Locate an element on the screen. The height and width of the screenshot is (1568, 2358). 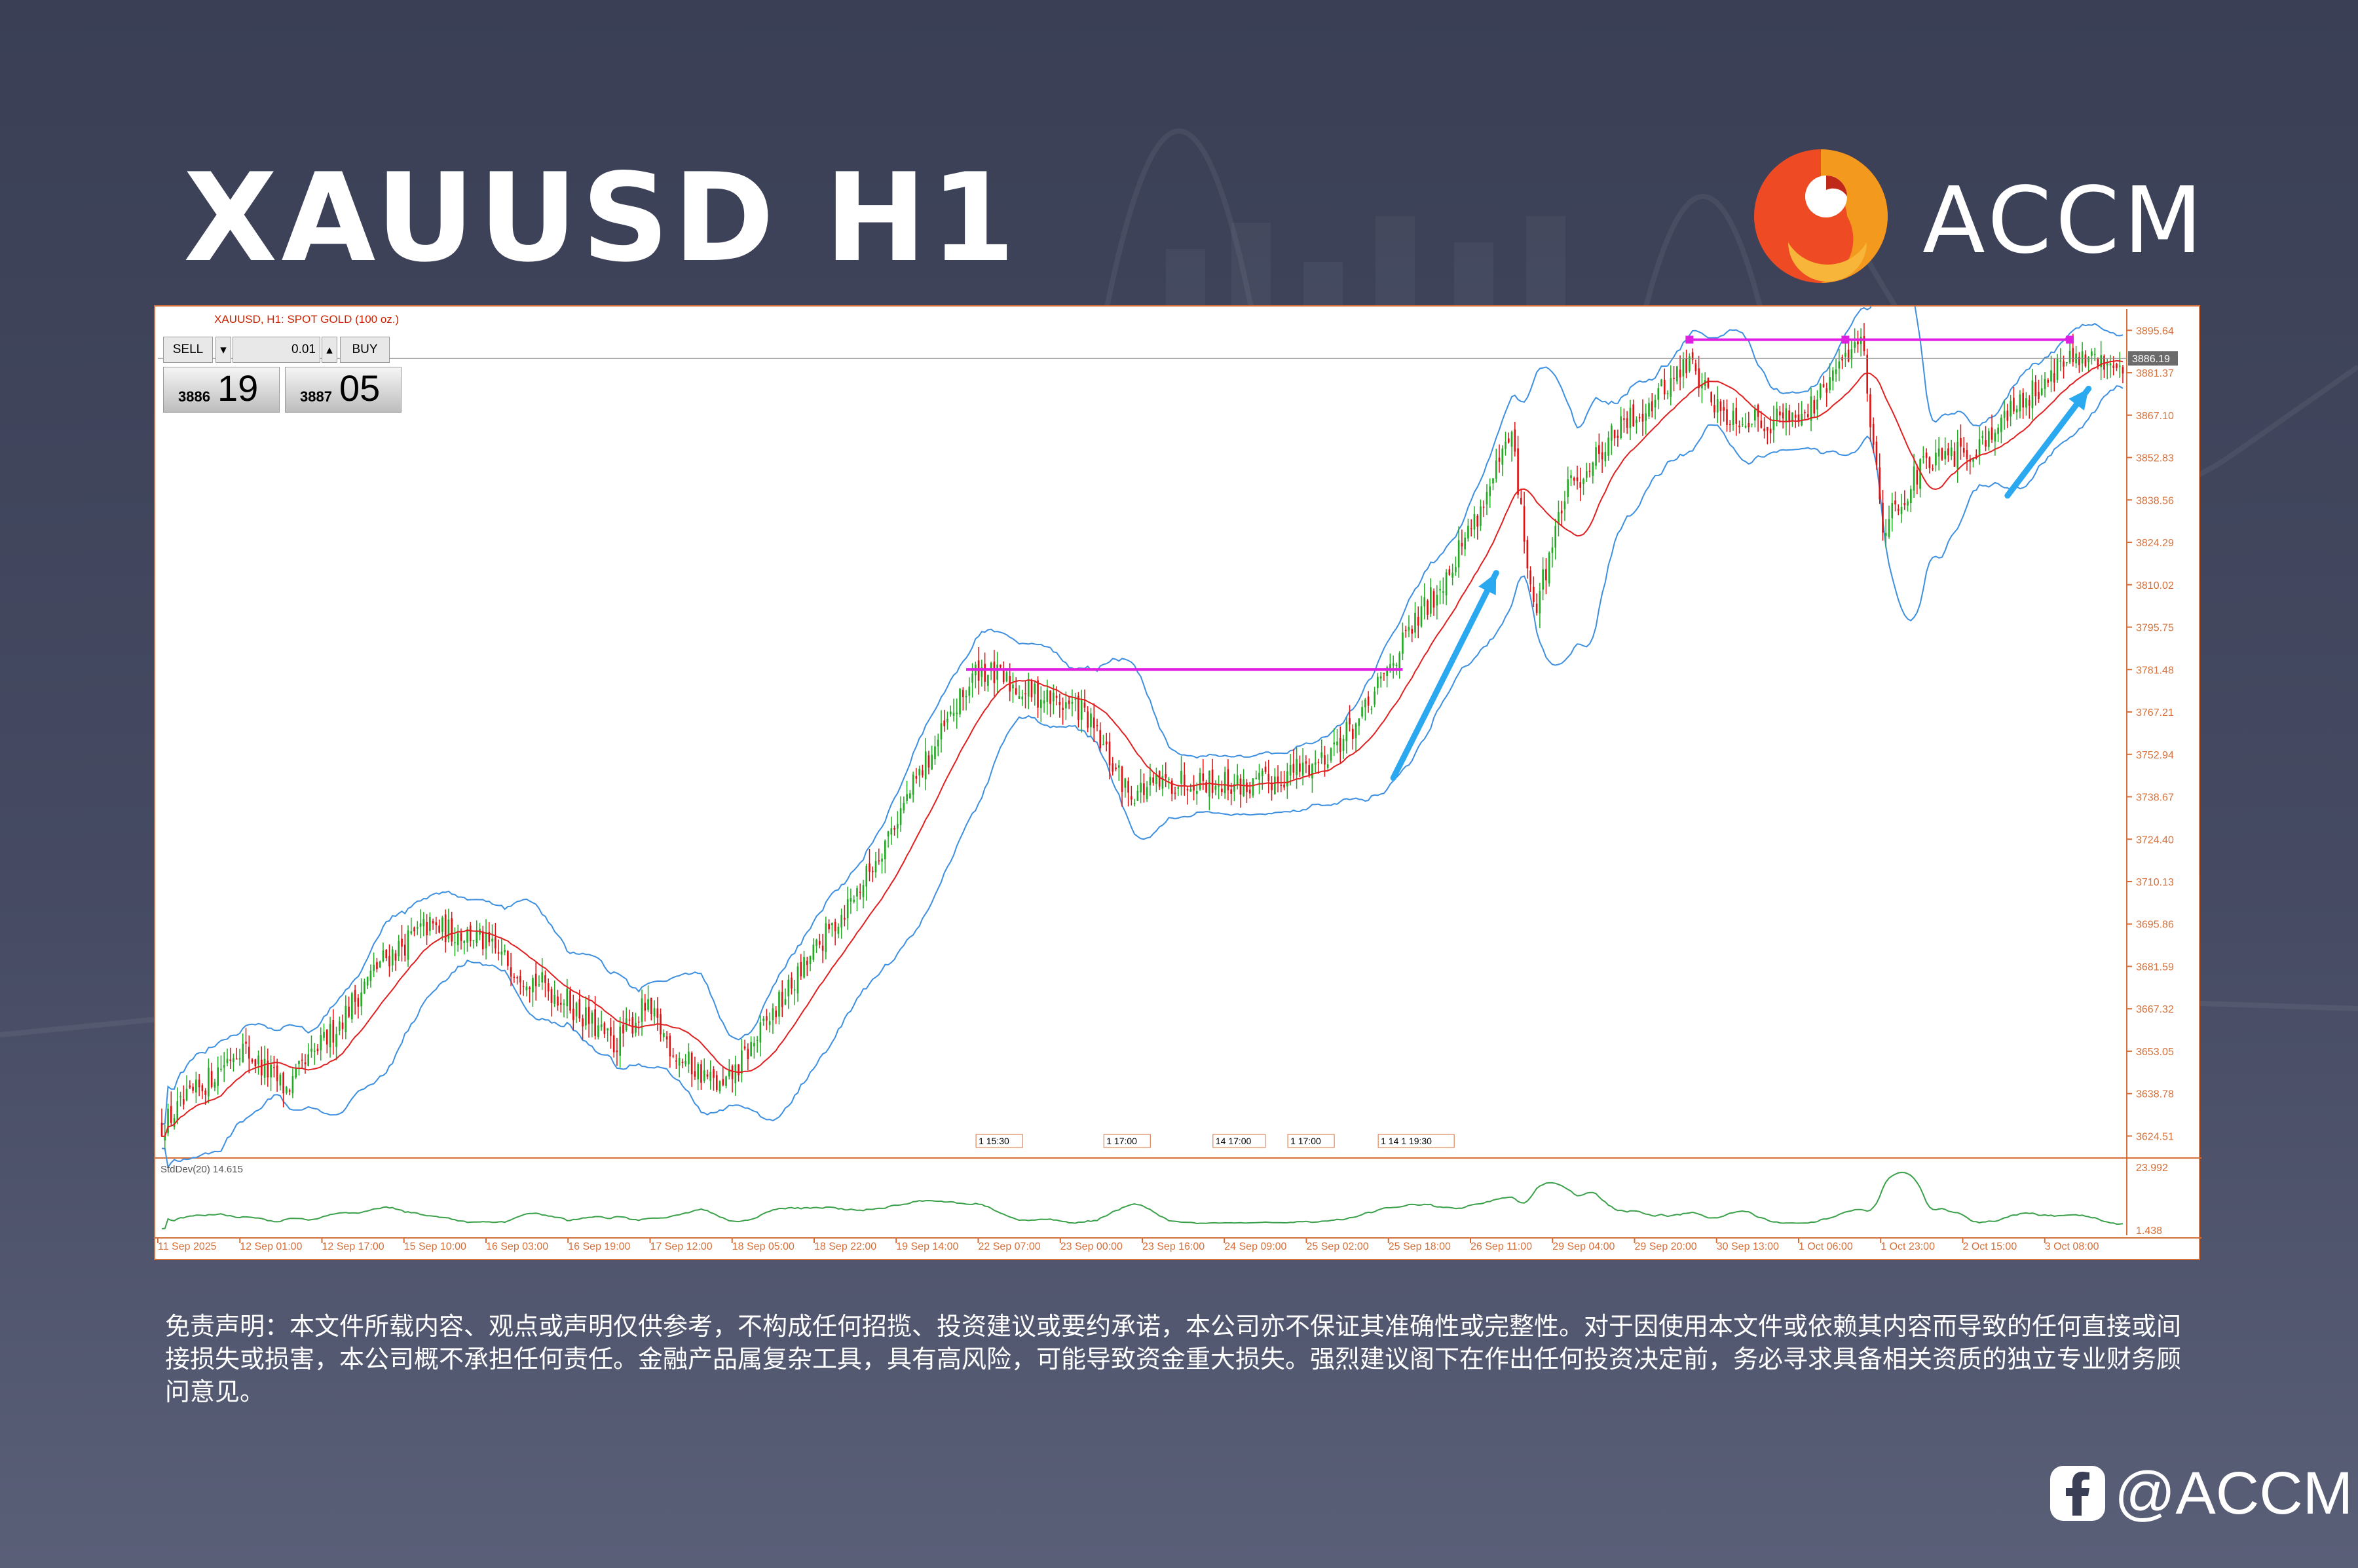
lot-size-input: 0.01 is located at coordinates (276, 350).